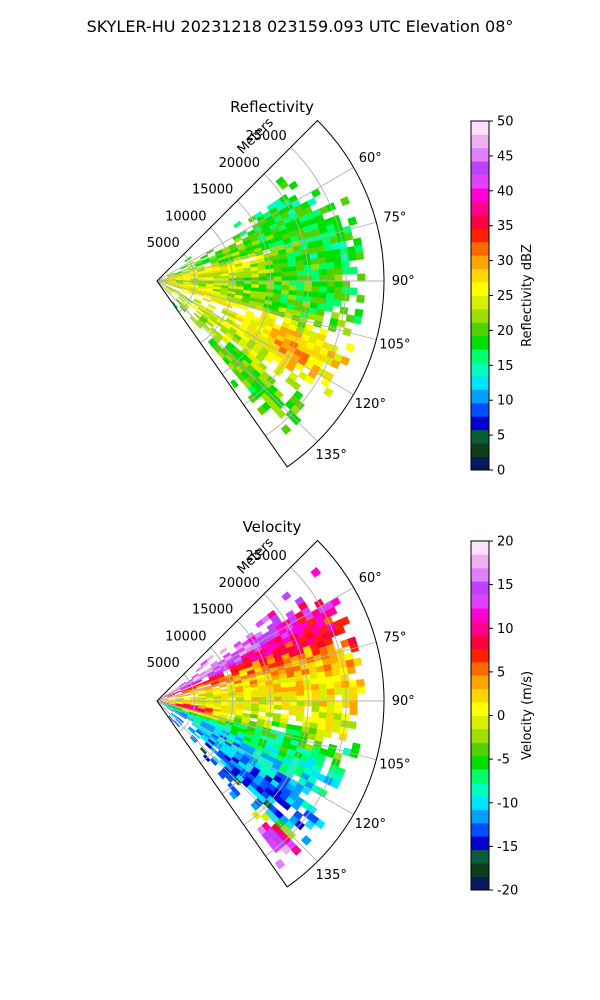 The image size is (600, 1000). Describe the element at coordinates (505, 226) in the screenshot. I see `colorbar-tick-label: 35` at that location.